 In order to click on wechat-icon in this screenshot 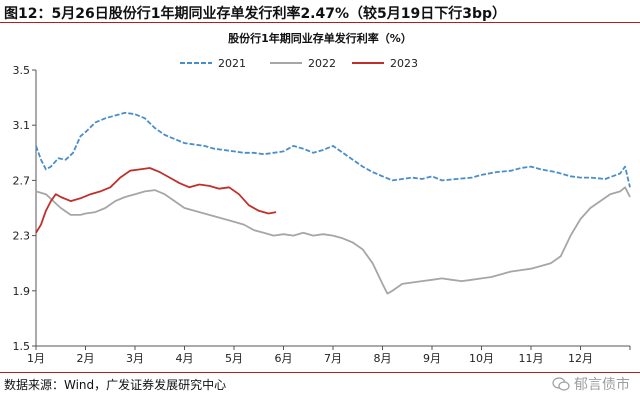, I will do `click(561, 384)`.